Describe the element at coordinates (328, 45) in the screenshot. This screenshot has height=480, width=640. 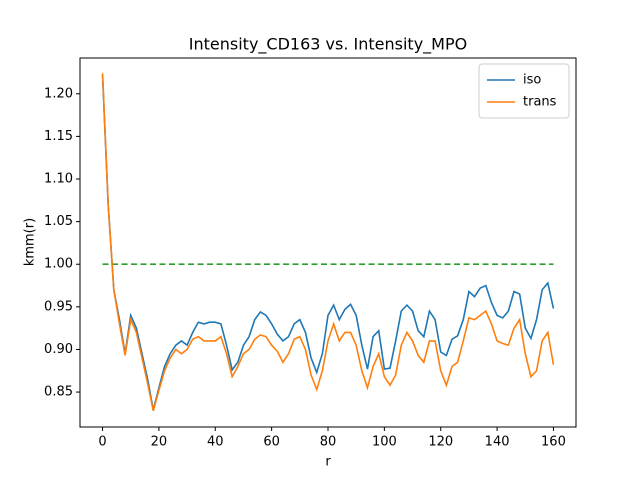
I see `chart-title: Intensity_CD163 vs. Intensity_MPO` at that location.